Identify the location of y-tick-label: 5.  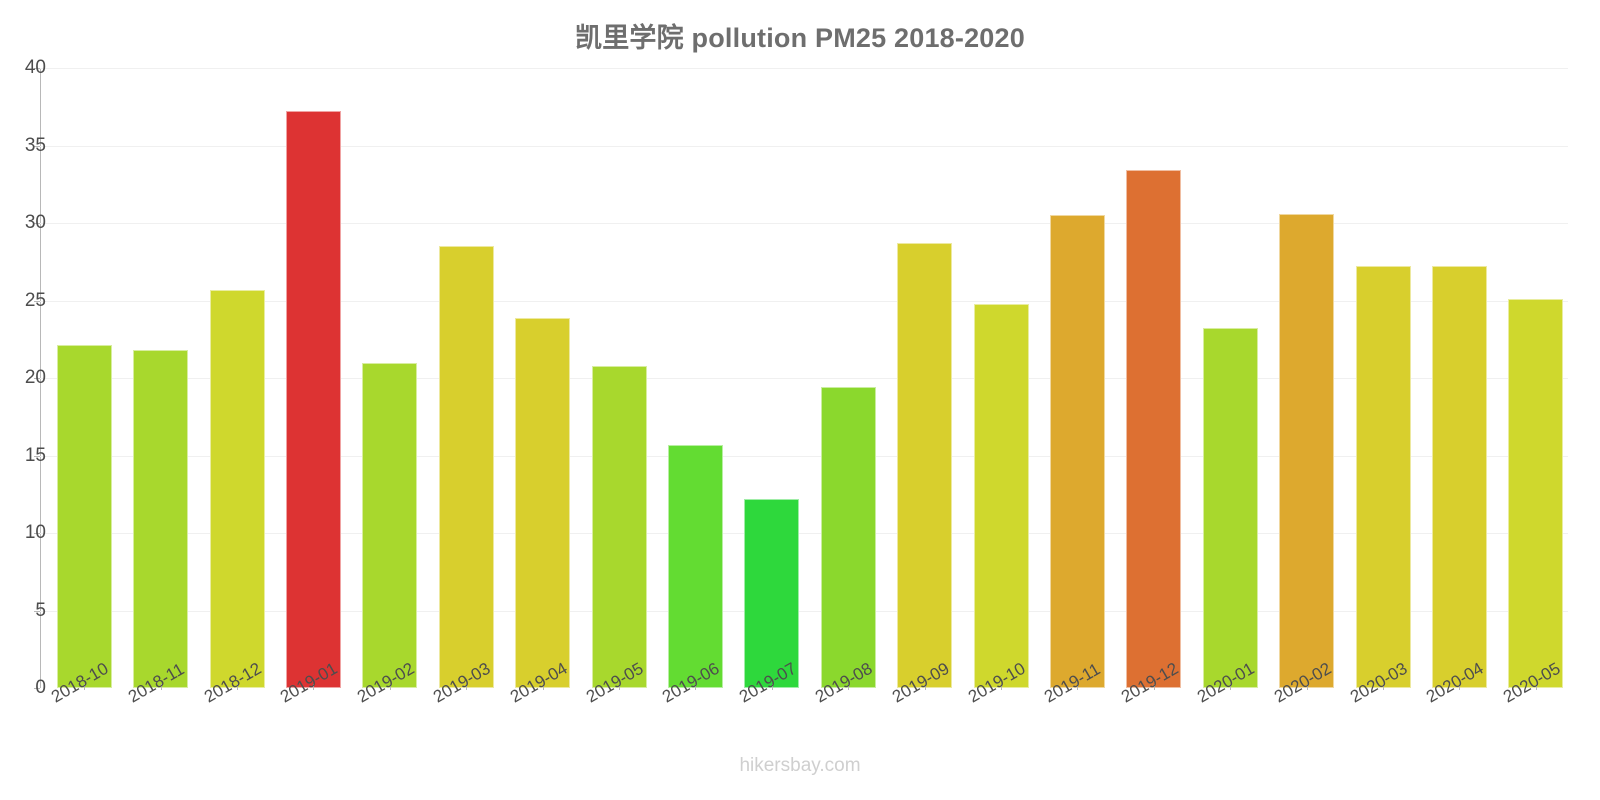
(40, 610).